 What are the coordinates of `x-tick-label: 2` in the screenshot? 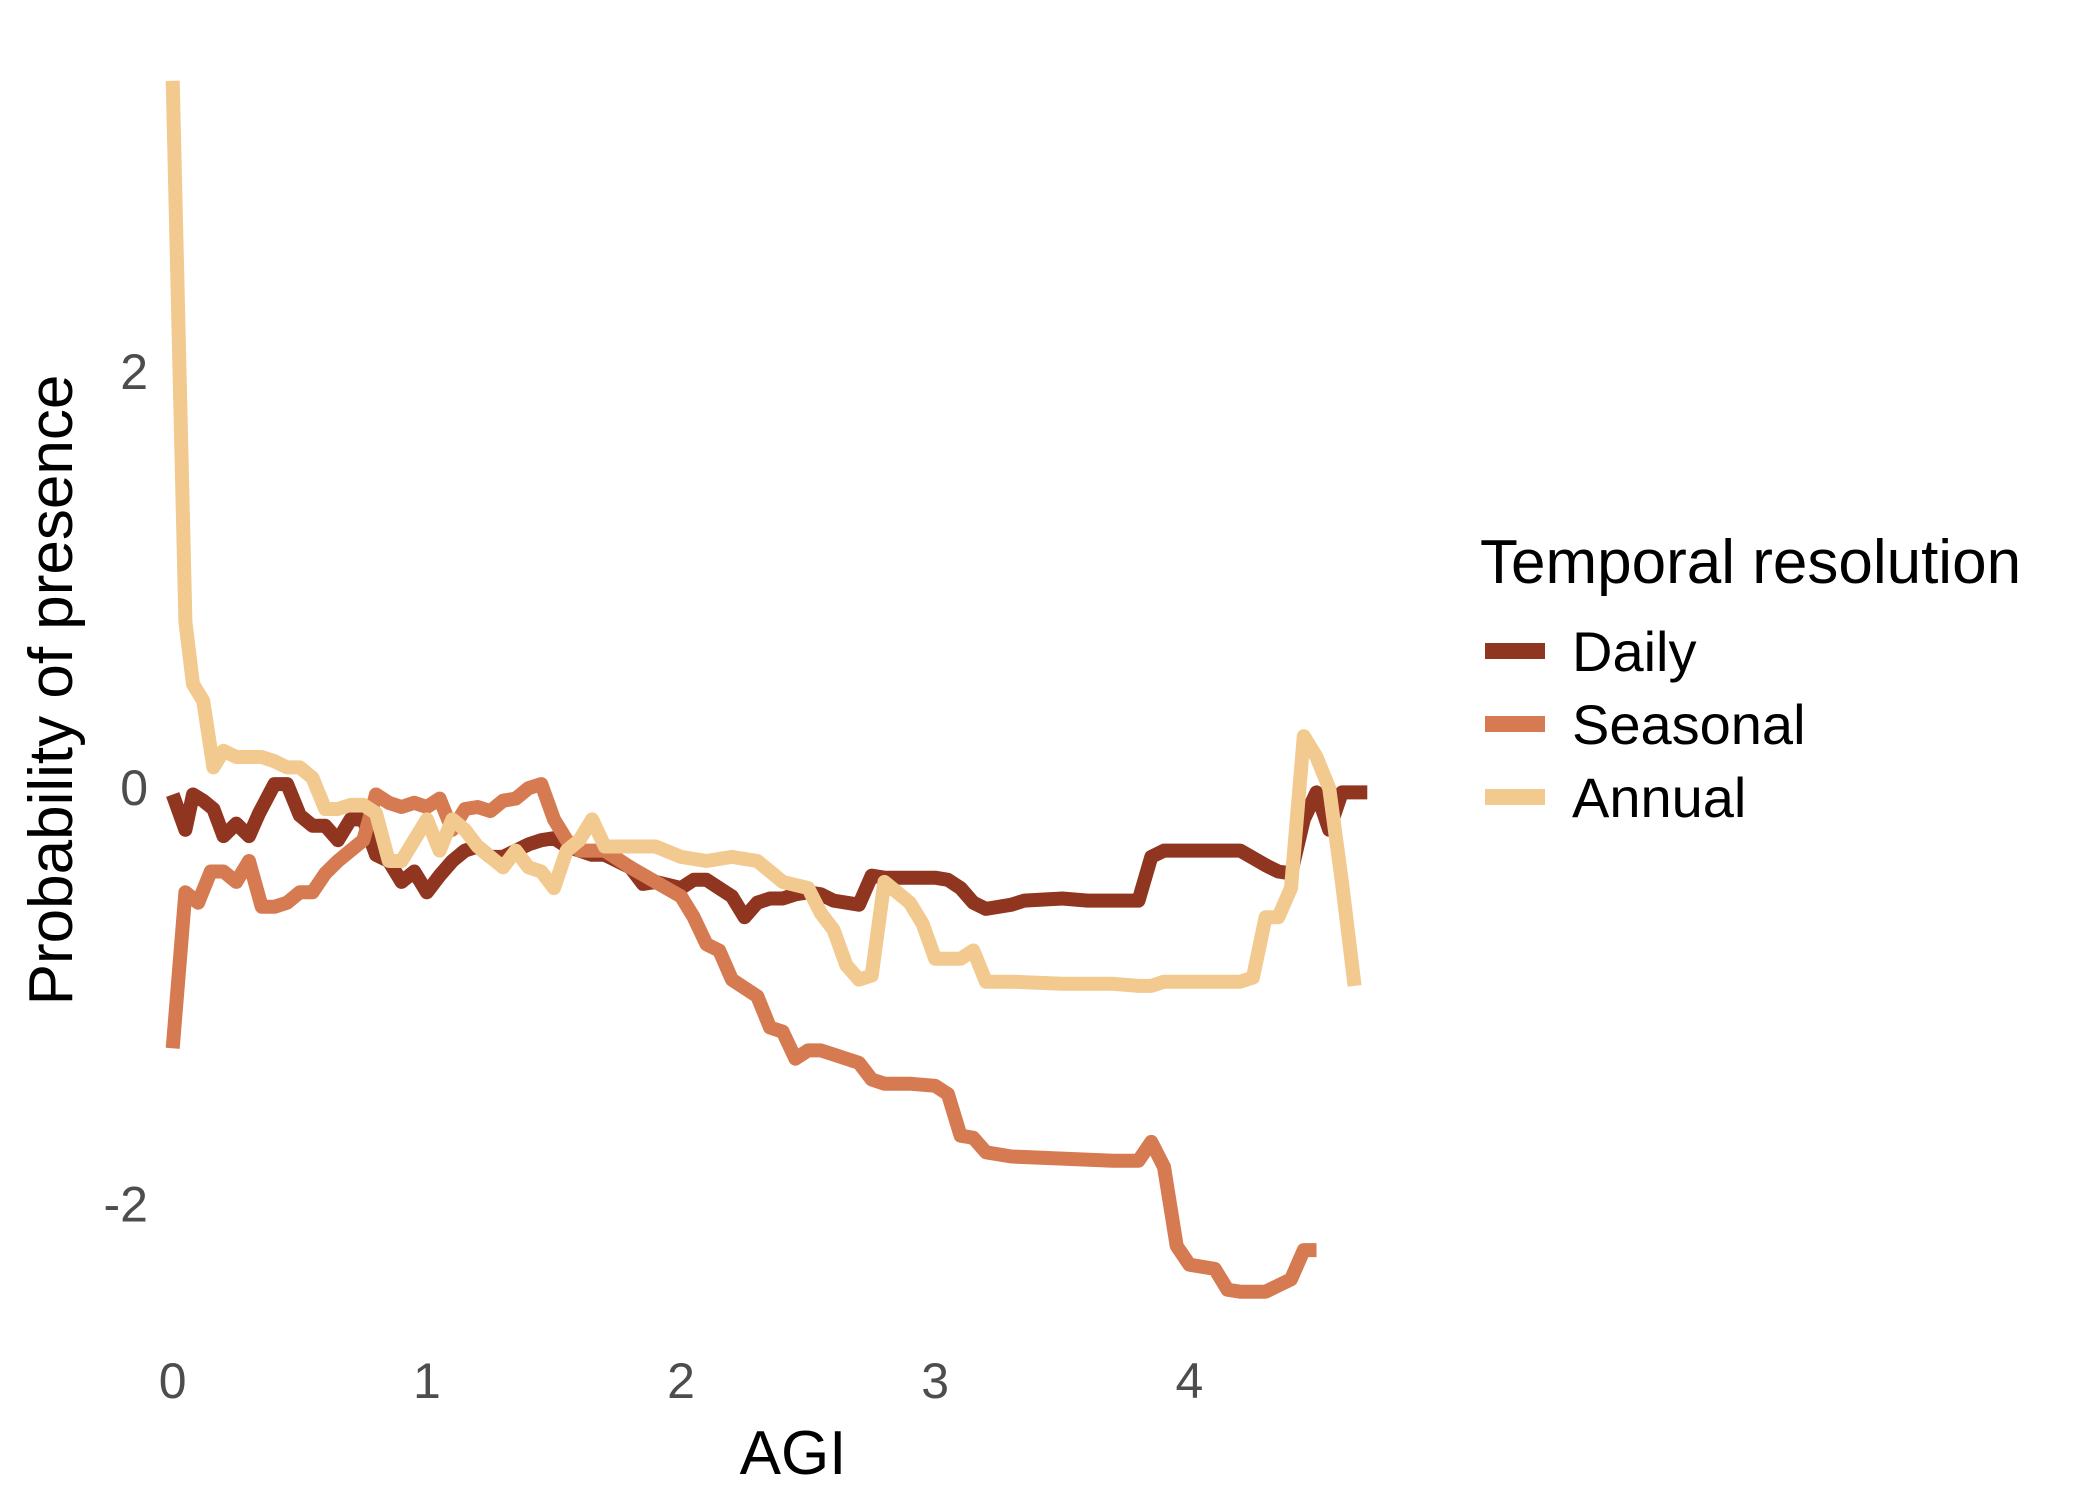 It's located at (681, 1381).